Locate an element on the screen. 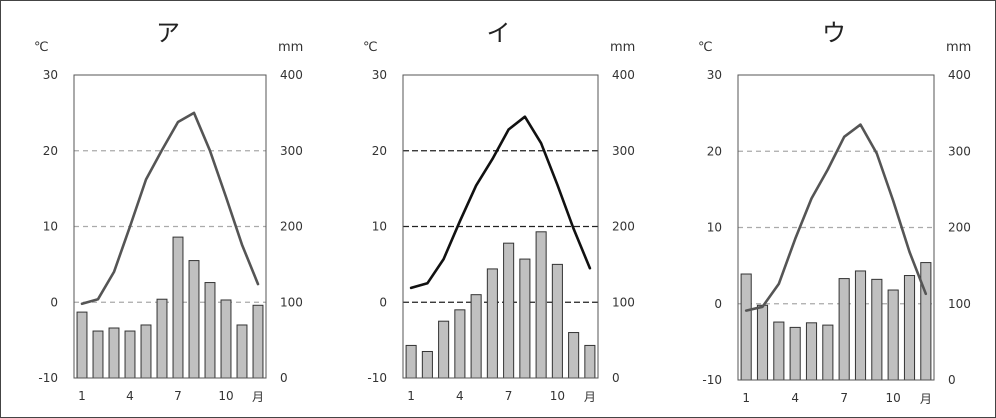  chart-title: ア is located at coordinates (168, 33).